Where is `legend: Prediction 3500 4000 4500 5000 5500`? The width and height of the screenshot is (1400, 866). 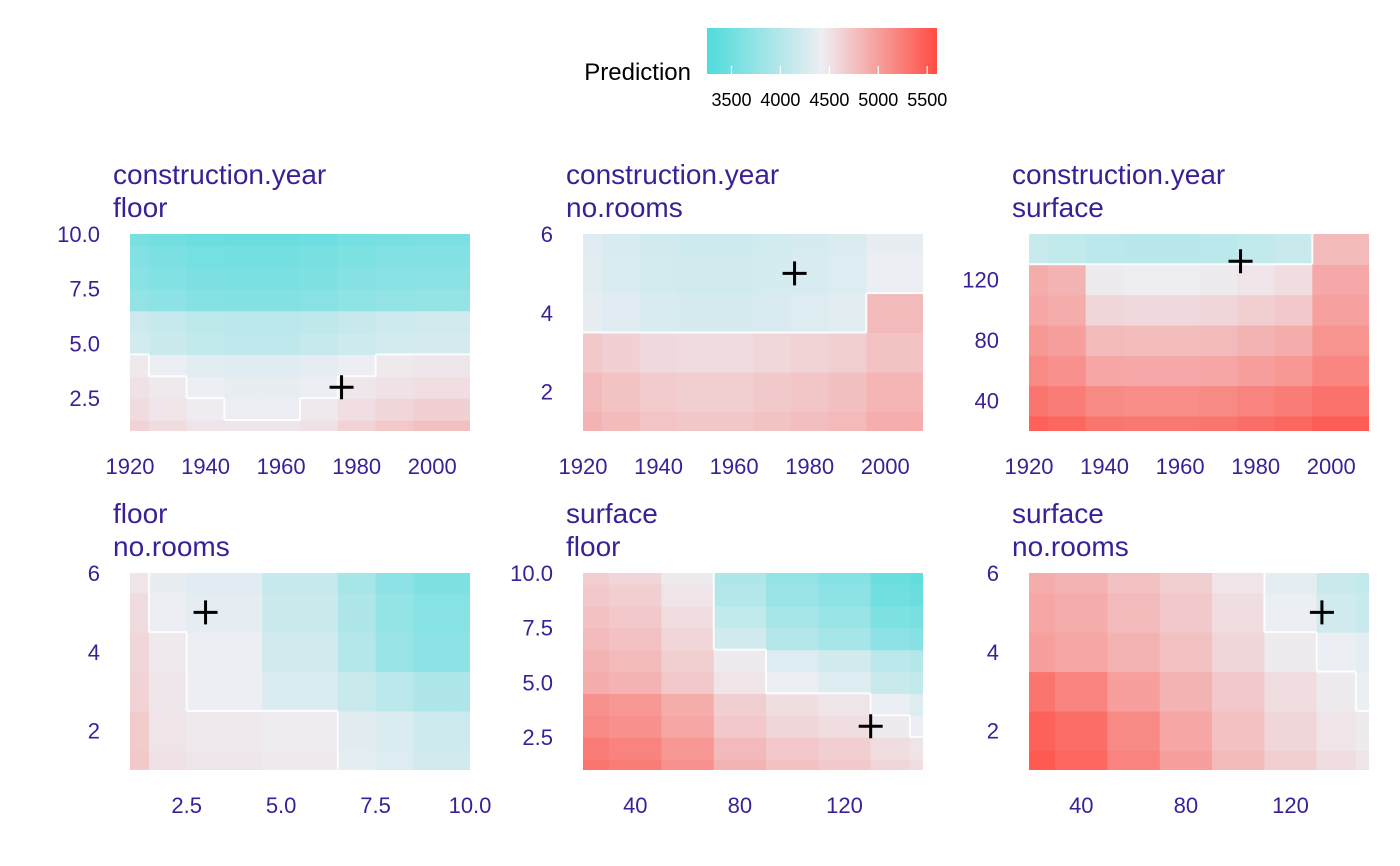
legend: Prediction 3500 4000 4500 5000 5500 is located at coordinates (765, 69).